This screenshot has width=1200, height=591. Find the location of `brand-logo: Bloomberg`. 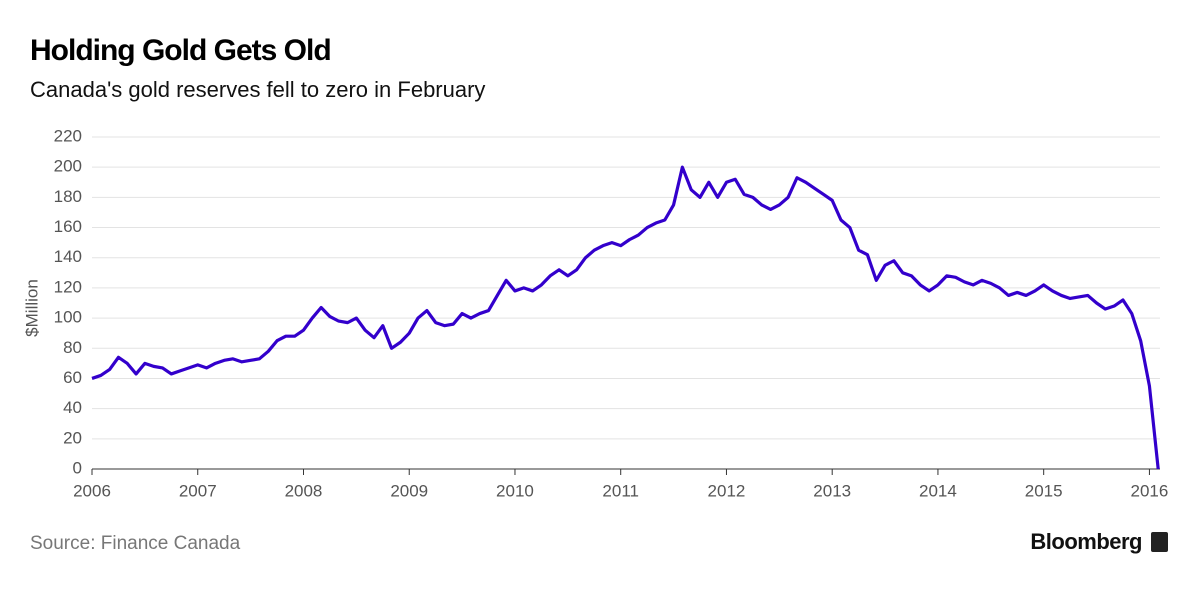

brand-logo: Bloomberg is located at coordinates (1086, 541).